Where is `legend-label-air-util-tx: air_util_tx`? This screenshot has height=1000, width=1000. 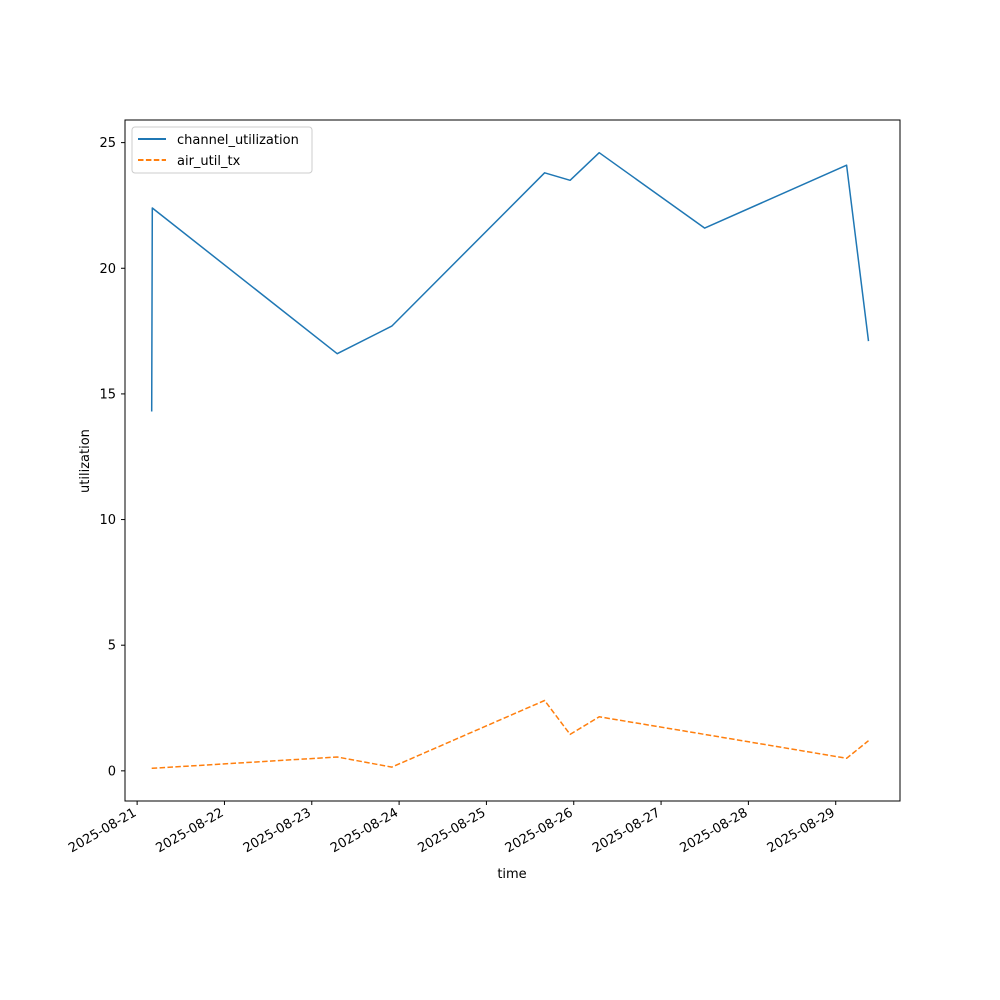
legend-label-air-util-tx: air_util_tx is located at coordinates (209, 161).